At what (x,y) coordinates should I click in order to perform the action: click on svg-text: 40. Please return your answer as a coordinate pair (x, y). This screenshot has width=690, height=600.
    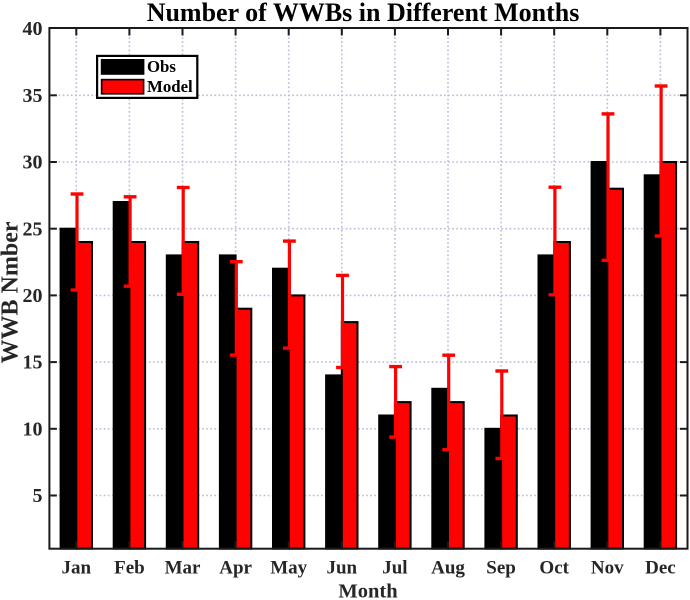
    Looking at the image, I should click on (33, 29).